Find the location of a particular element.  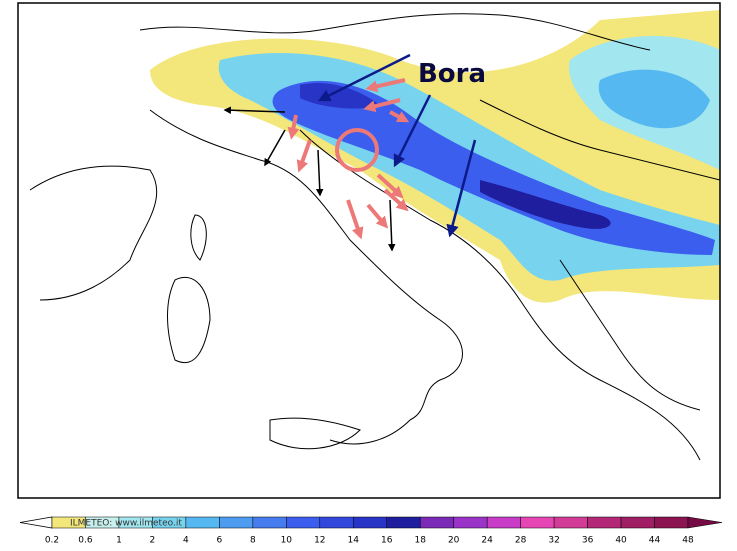

wind-arrows is located at coordinates (350, 152).